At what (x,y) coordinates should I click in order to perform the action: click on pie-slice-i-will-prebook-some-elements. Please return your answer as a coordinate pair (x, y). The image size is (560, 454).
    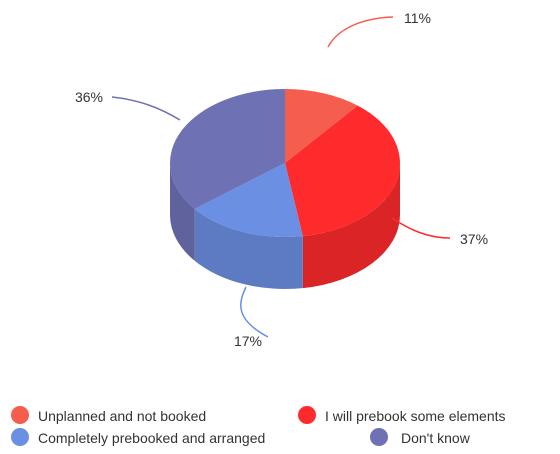
    Looking at the image, I should click on (342, 171).